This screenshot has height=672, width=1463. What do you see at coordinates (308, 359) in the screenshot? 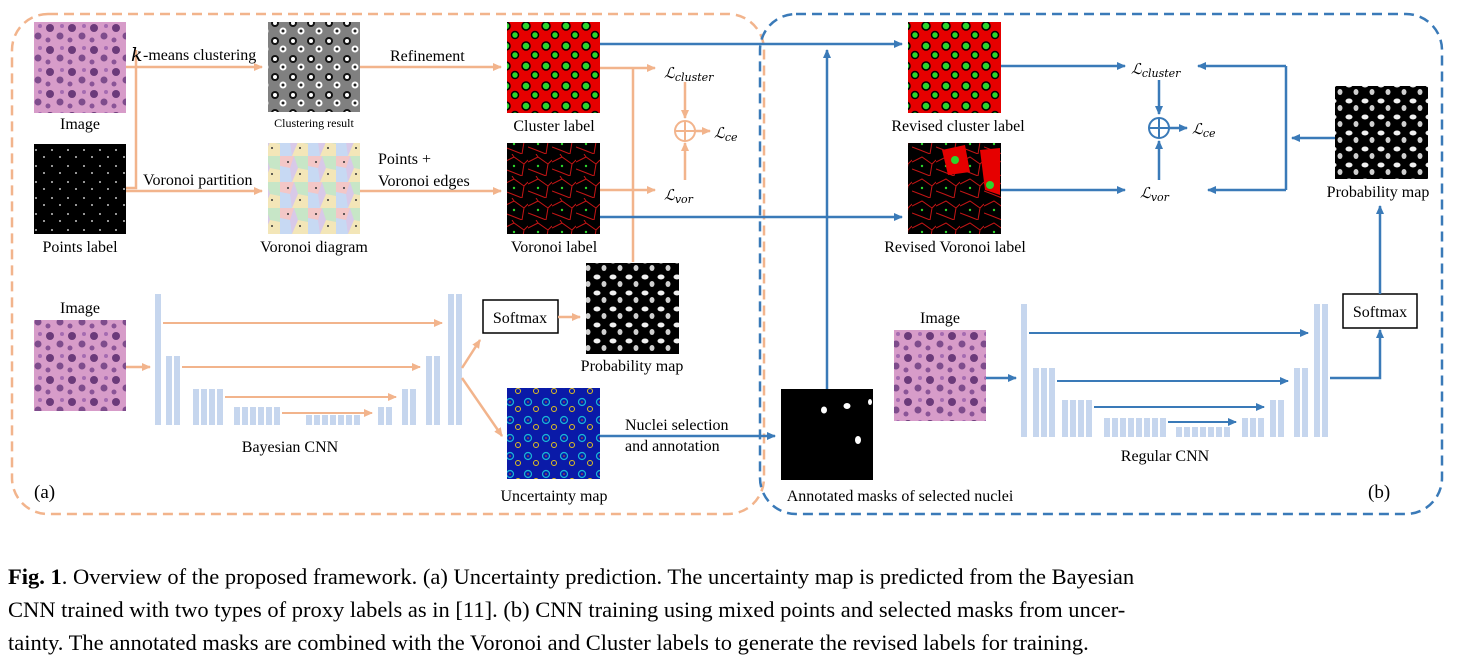
I see `bayesian-cnn` at bounding box center [308, 359].